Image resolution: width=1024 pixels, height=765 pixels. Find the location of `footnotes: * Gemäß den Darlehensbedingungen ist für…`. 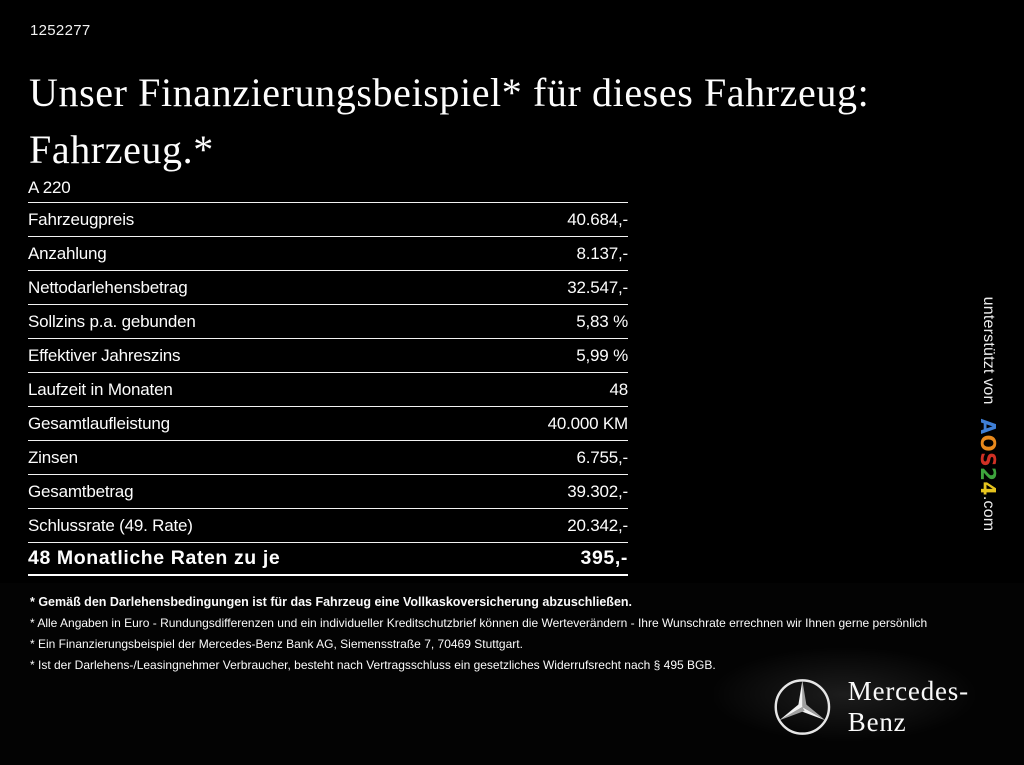

footnotes: * Gemäß den Darlehensbedingungen ist für… is located at coordinates (505, 634).